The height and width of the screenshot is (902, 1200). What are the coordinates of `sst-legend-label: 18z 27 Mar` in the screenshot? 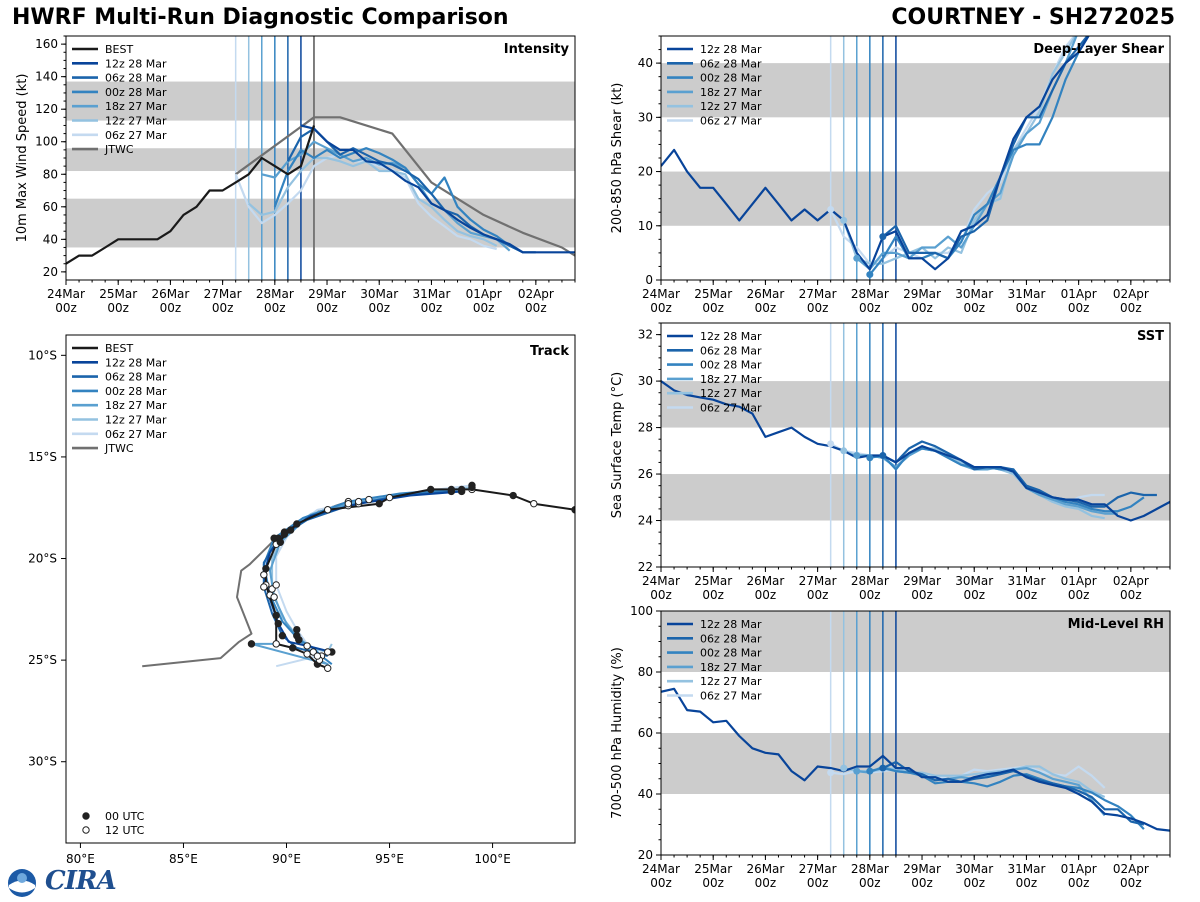 It's located at (731, 379).